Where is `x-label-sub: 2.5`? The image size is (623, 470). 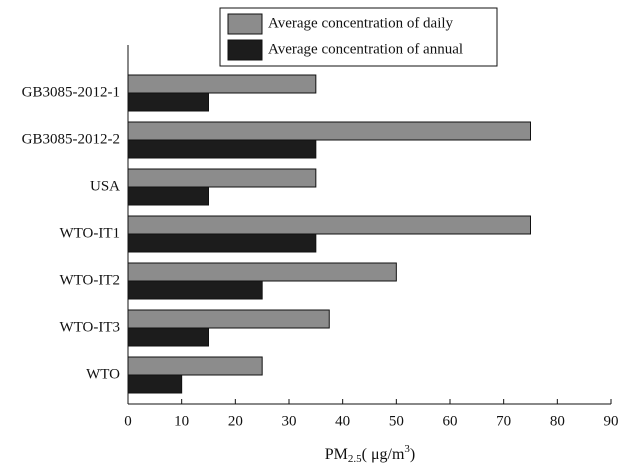 x-label-sub: 2.5 is located at coordinates (355, 459).